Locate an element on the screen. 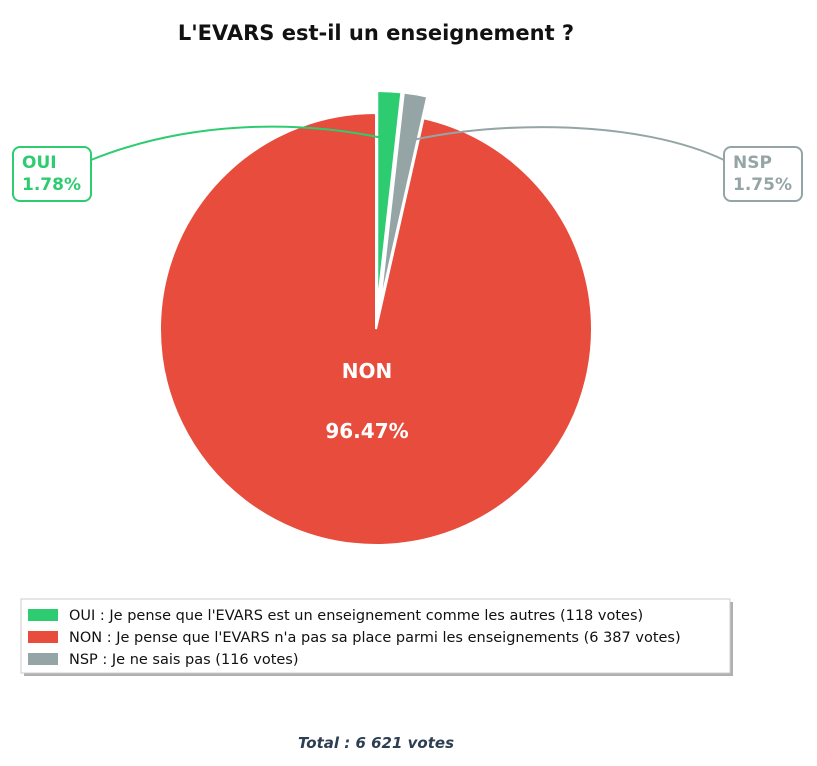  slice-label-non: NON is located at coordinates (367, 371).